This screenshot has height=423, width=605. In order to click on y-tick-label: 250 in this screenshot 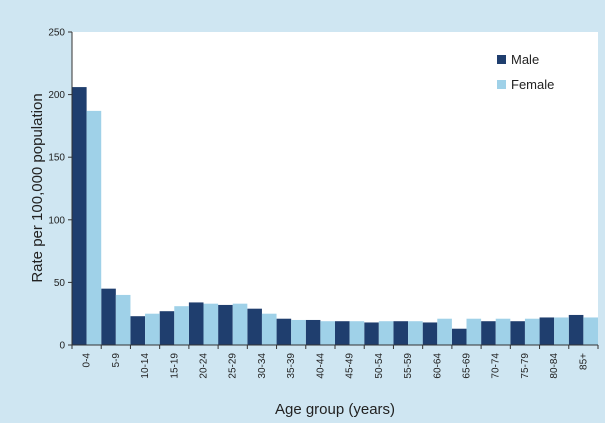, I will do `click(56, 33)`.